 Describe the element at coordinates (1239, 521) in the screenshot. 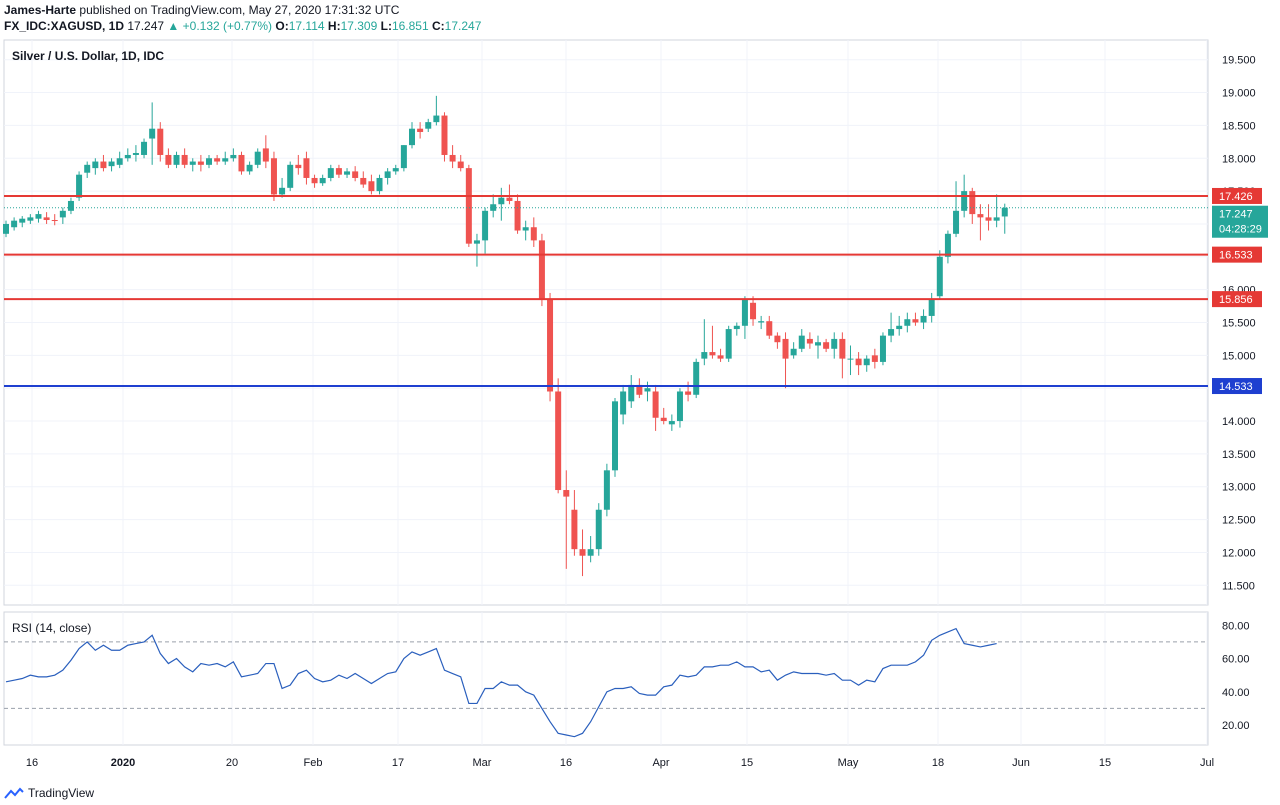

I see `price-tick-label: 12.500` at that location.